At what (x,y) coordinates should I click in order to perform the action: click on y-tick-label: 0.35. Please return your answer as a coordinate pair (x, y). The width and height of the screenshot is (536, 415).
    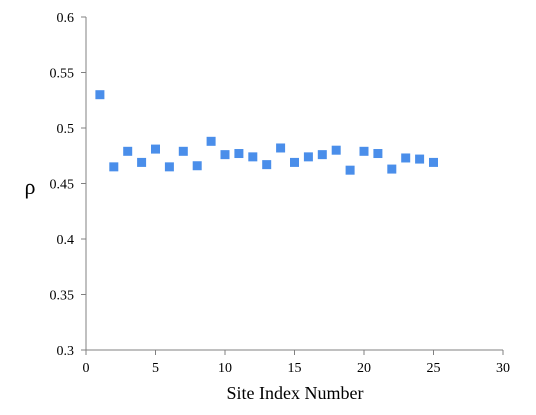
    Looking at the image, I should click on (62, 296).